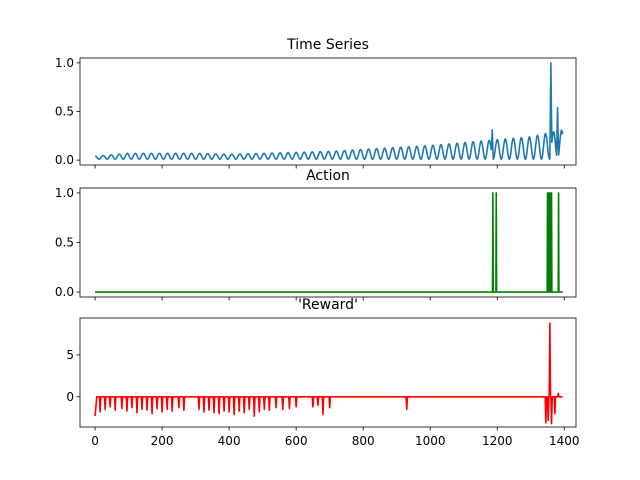 Image resolution: width=640 pixels, height=480 pixels. I want to click on x-tick-label: 600, so click(296, 441).